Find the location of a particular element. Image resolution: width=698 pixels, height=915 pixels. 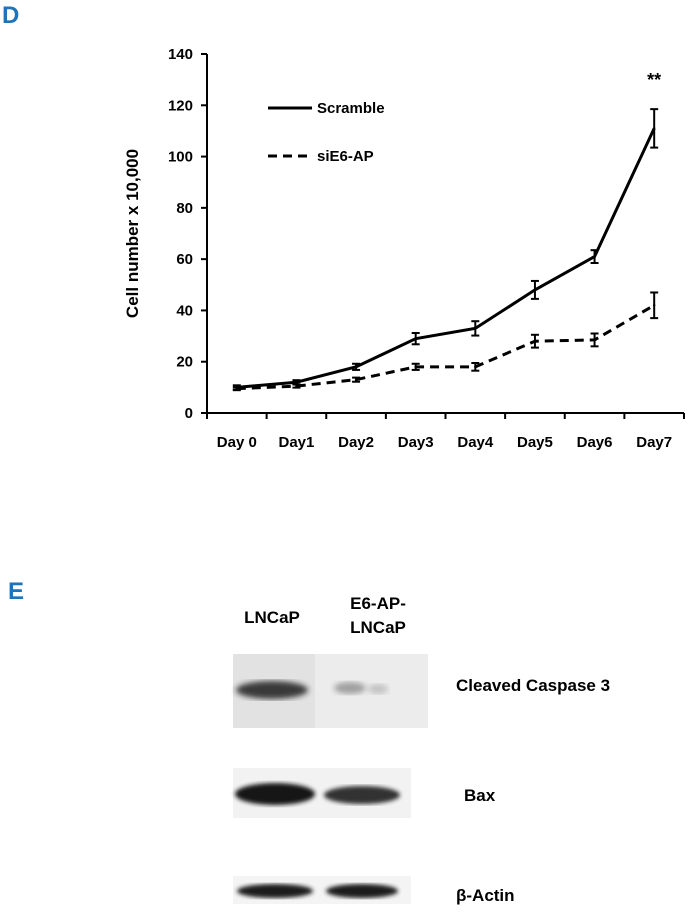

x-tick-label: Day2 is located at coordinates (356, 442).